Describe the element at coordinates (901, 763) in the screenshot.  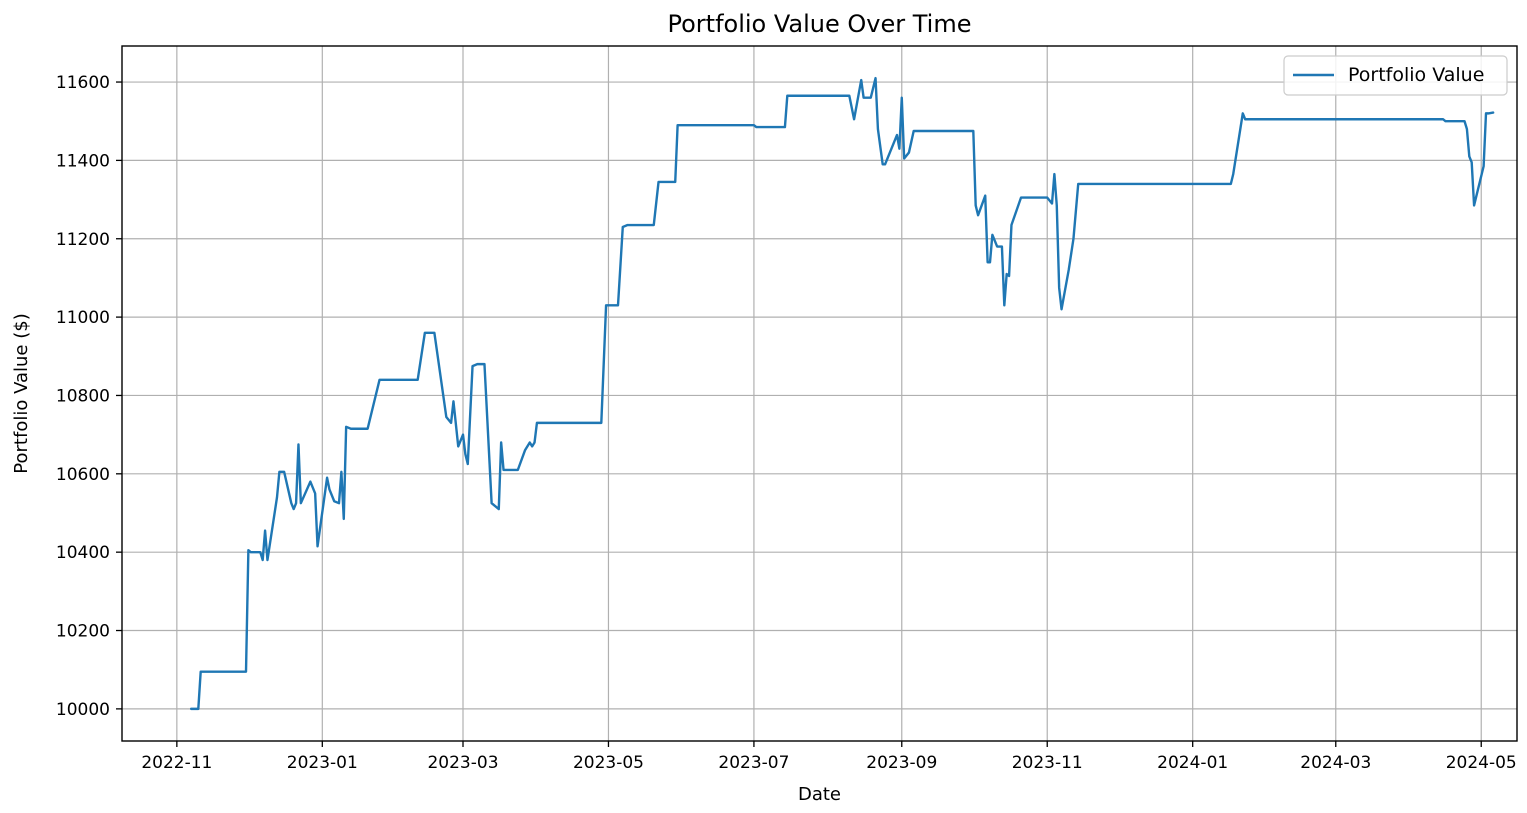
I see `x-tick-label: 2023-09` at that location.